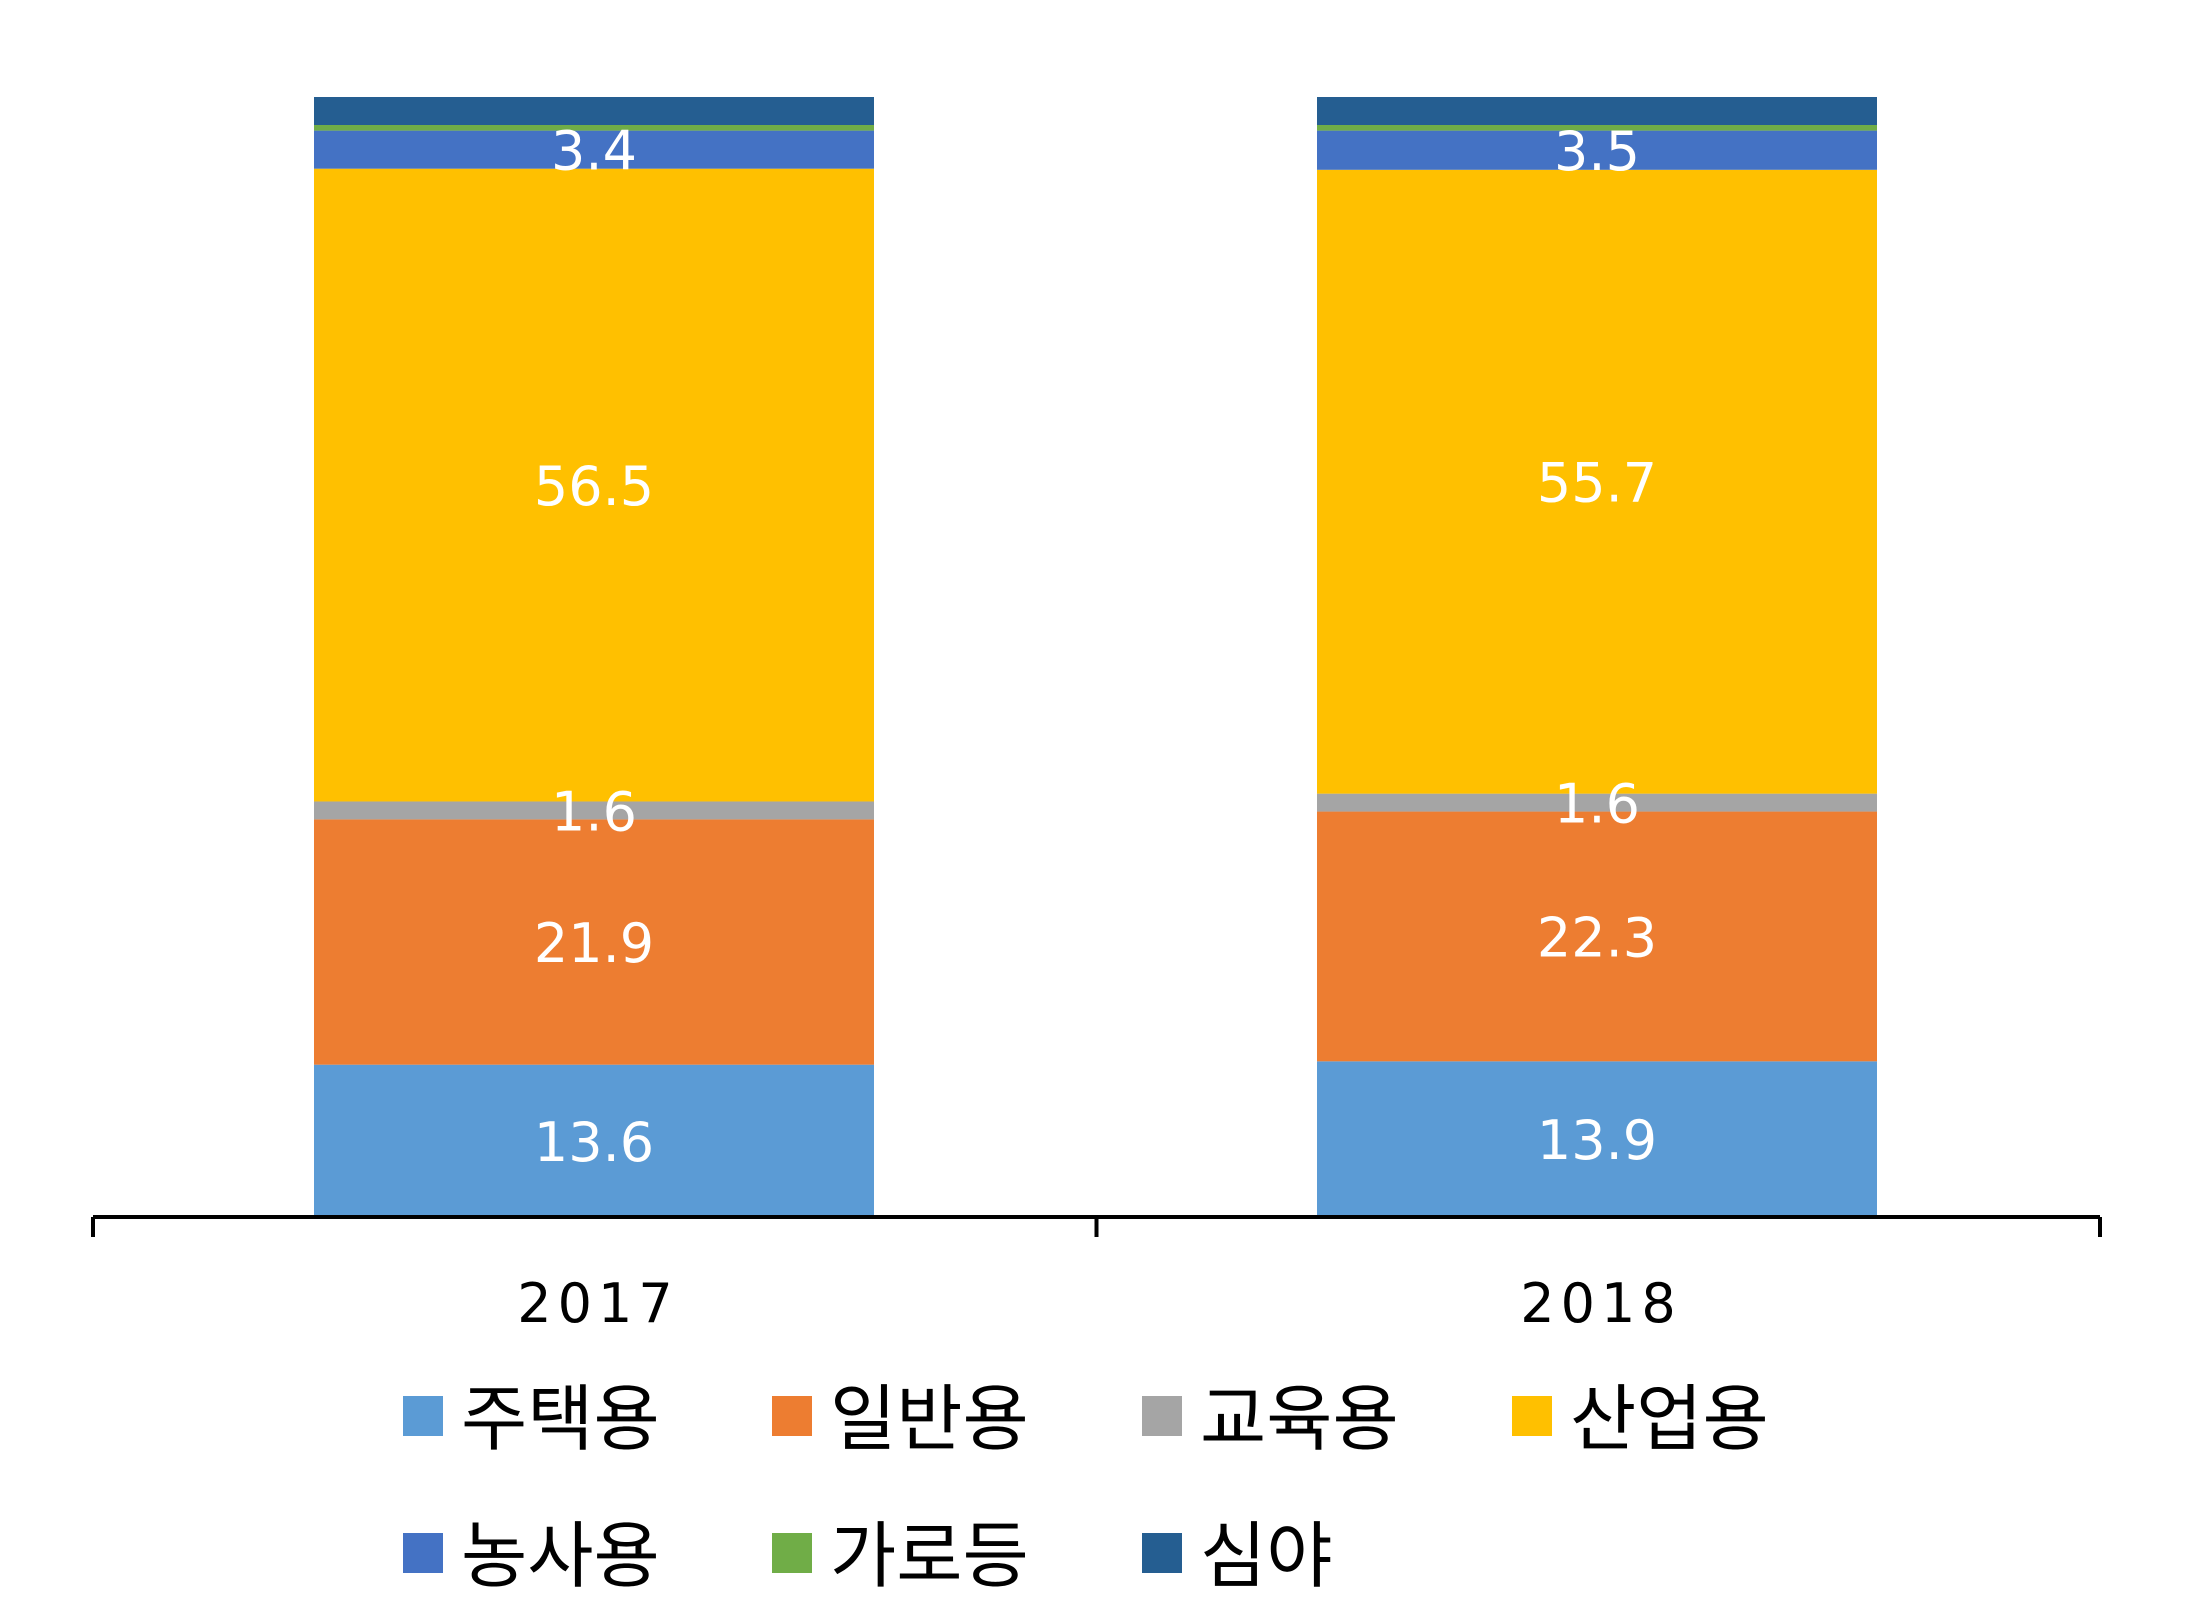 This screenshot has height=1616, width=2186. What do you see at coordinates (1096, 1275) in the screenshot?
I see `x-axis: 2017 2018` at bounding box center [1096, 1275].